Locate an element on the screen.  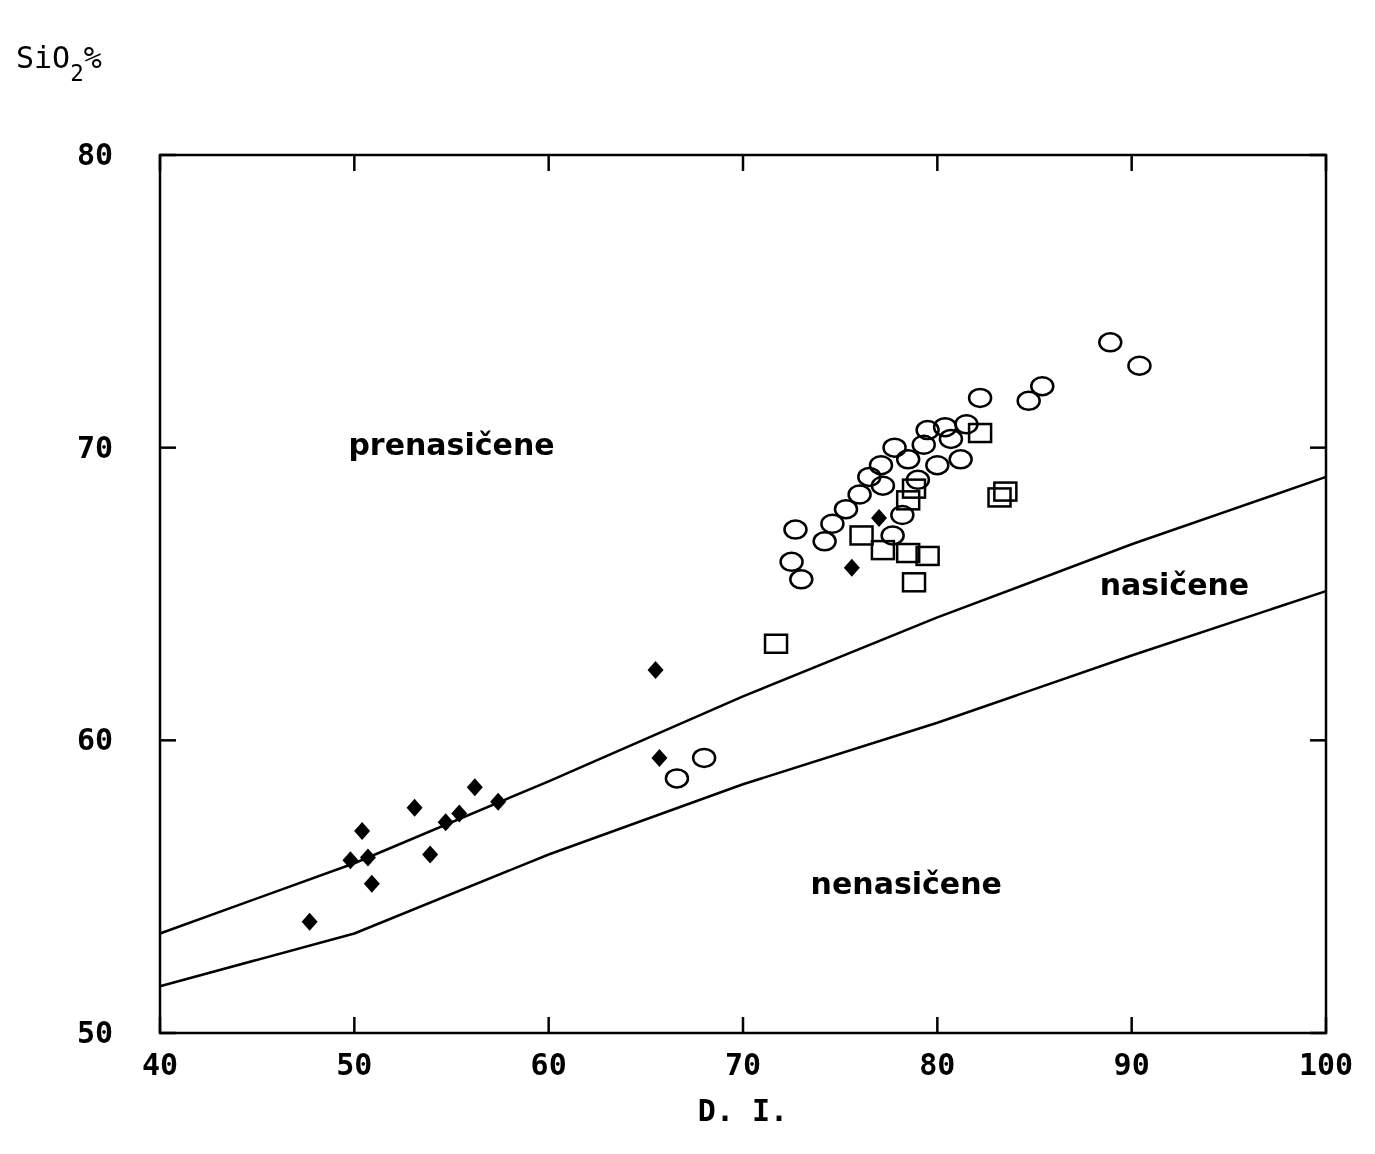
y-axis-title: SiO$_{2}$% is located at coordinates (59, 63).